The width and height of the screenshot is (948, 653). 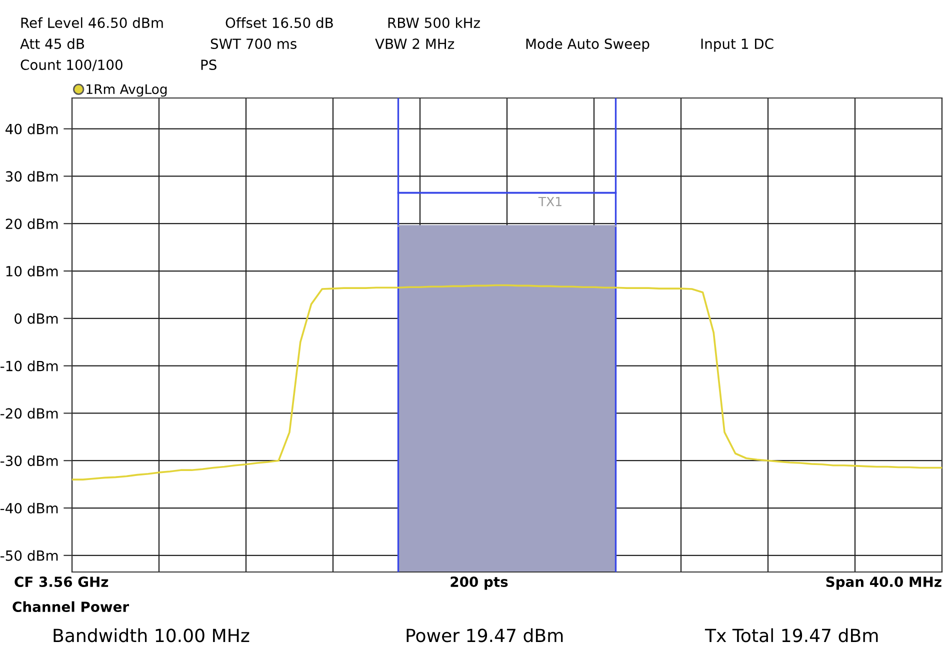 What do you see at coordinates (479, 583) in the screenshot?
I see `text: 200 pts` at bounding box center [479, 583].